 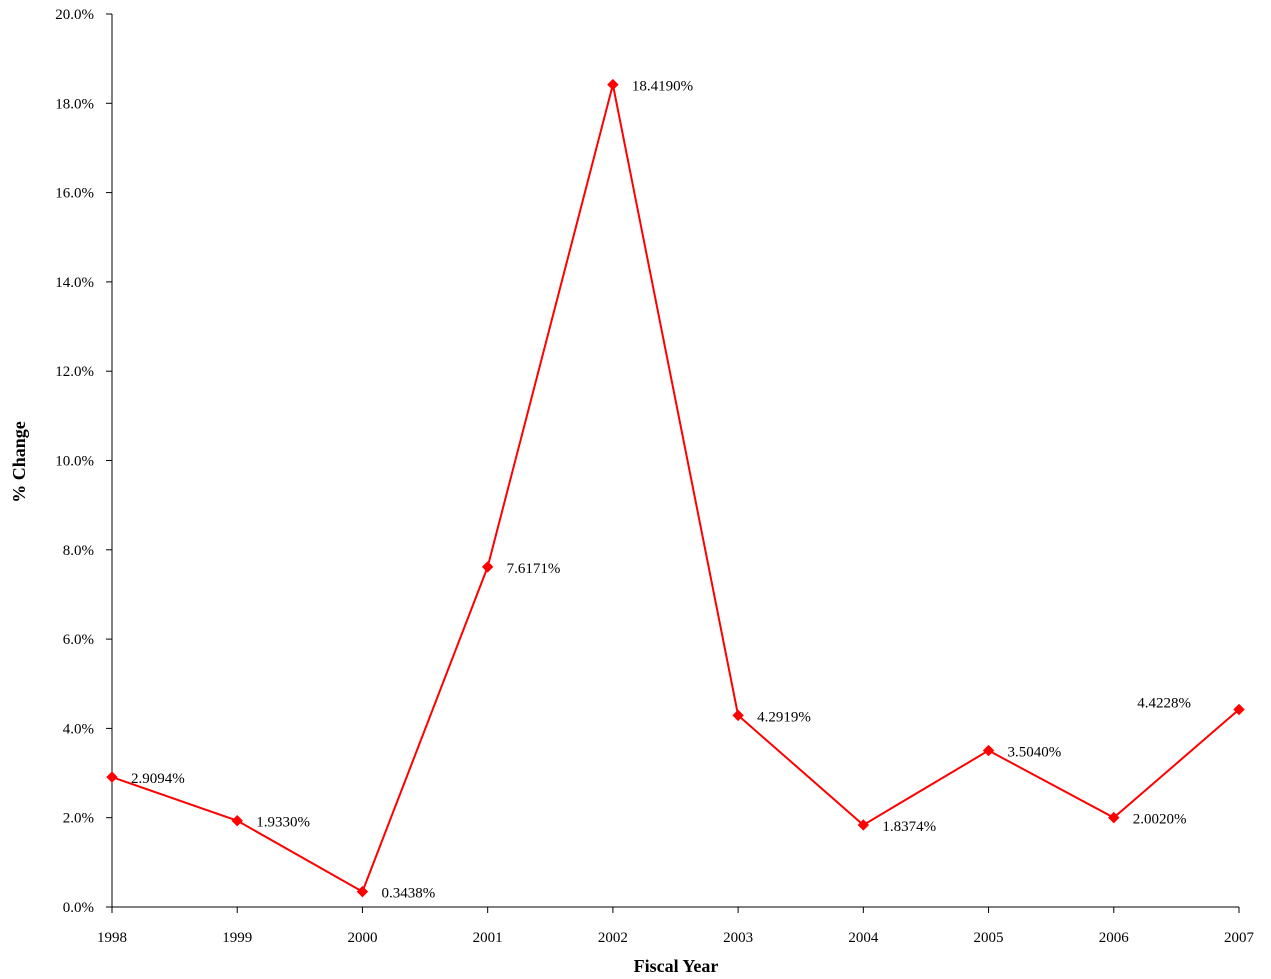 What do you see at coordinates (1114, 938) in the screenshot?
I see `x-tick-label: 2006` at bounding box center [1114, 938].